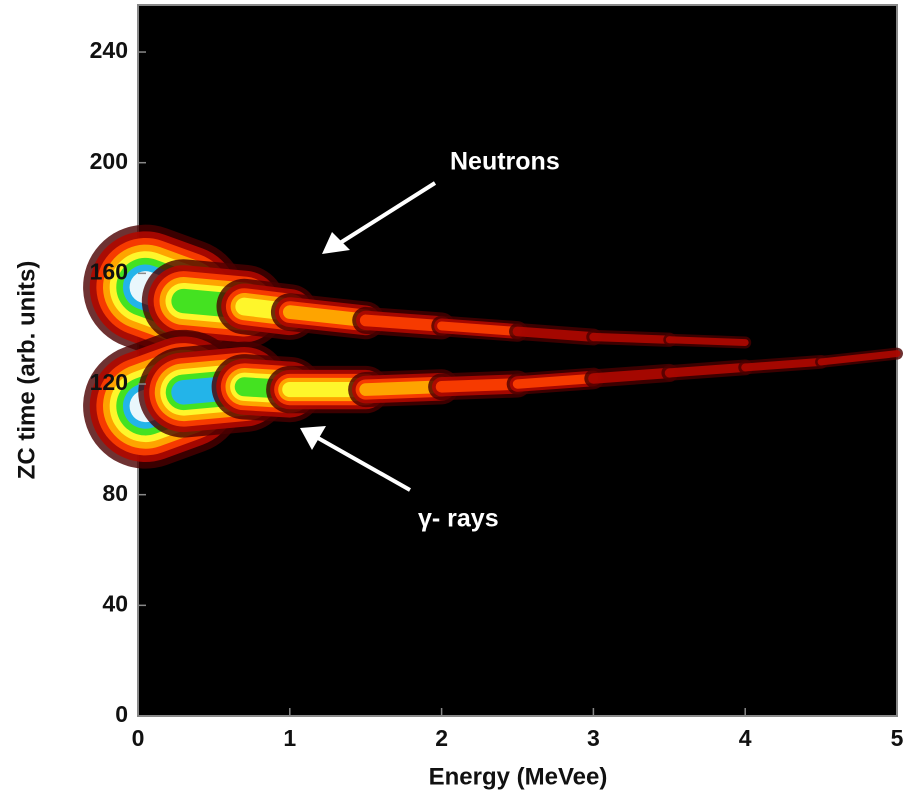  What do you see at coordinates (289, 738) in the screenshot?
I see `x-tick-label: 1` at bounding box center [289, 738].